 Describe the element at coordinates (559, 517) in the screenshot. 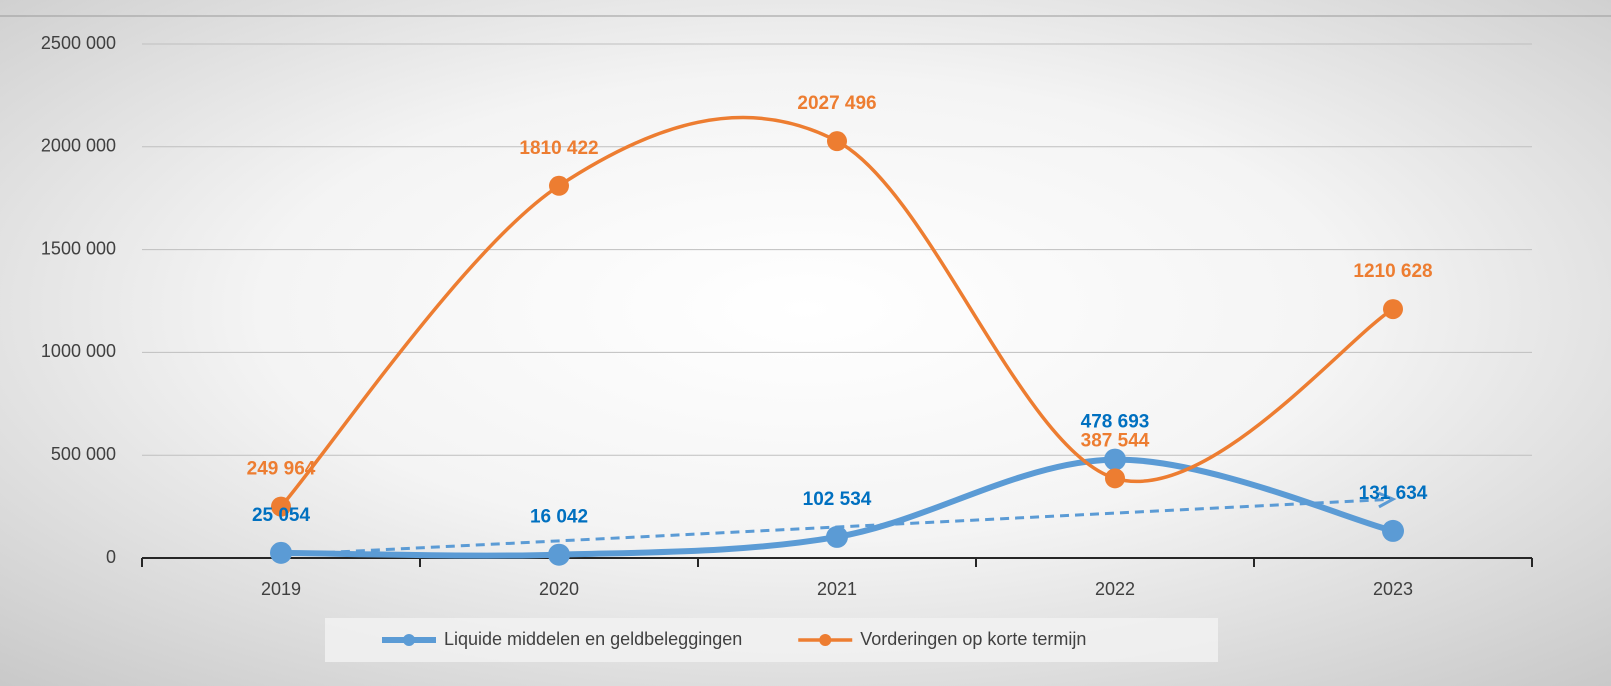

I see `data-label: 16 042` at that location.